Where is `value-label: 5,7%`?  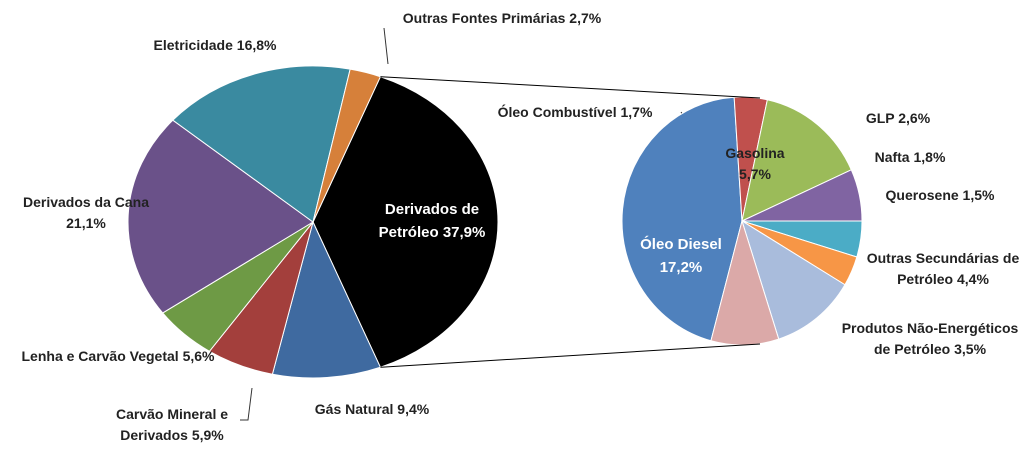
value-label: 5,7% is located at coordinates (755, 174).